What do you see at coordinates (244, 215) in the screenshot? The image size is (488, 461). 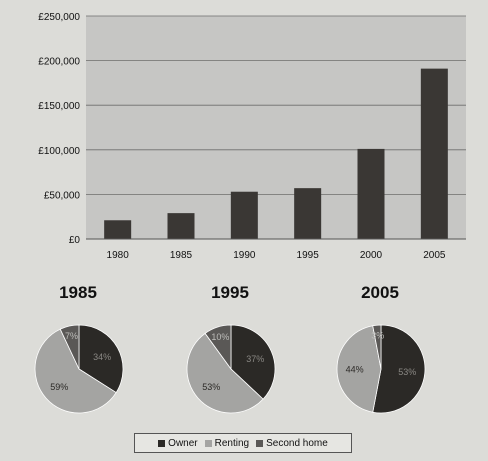 I see `bar-1990` at bounding box center [244, 215].